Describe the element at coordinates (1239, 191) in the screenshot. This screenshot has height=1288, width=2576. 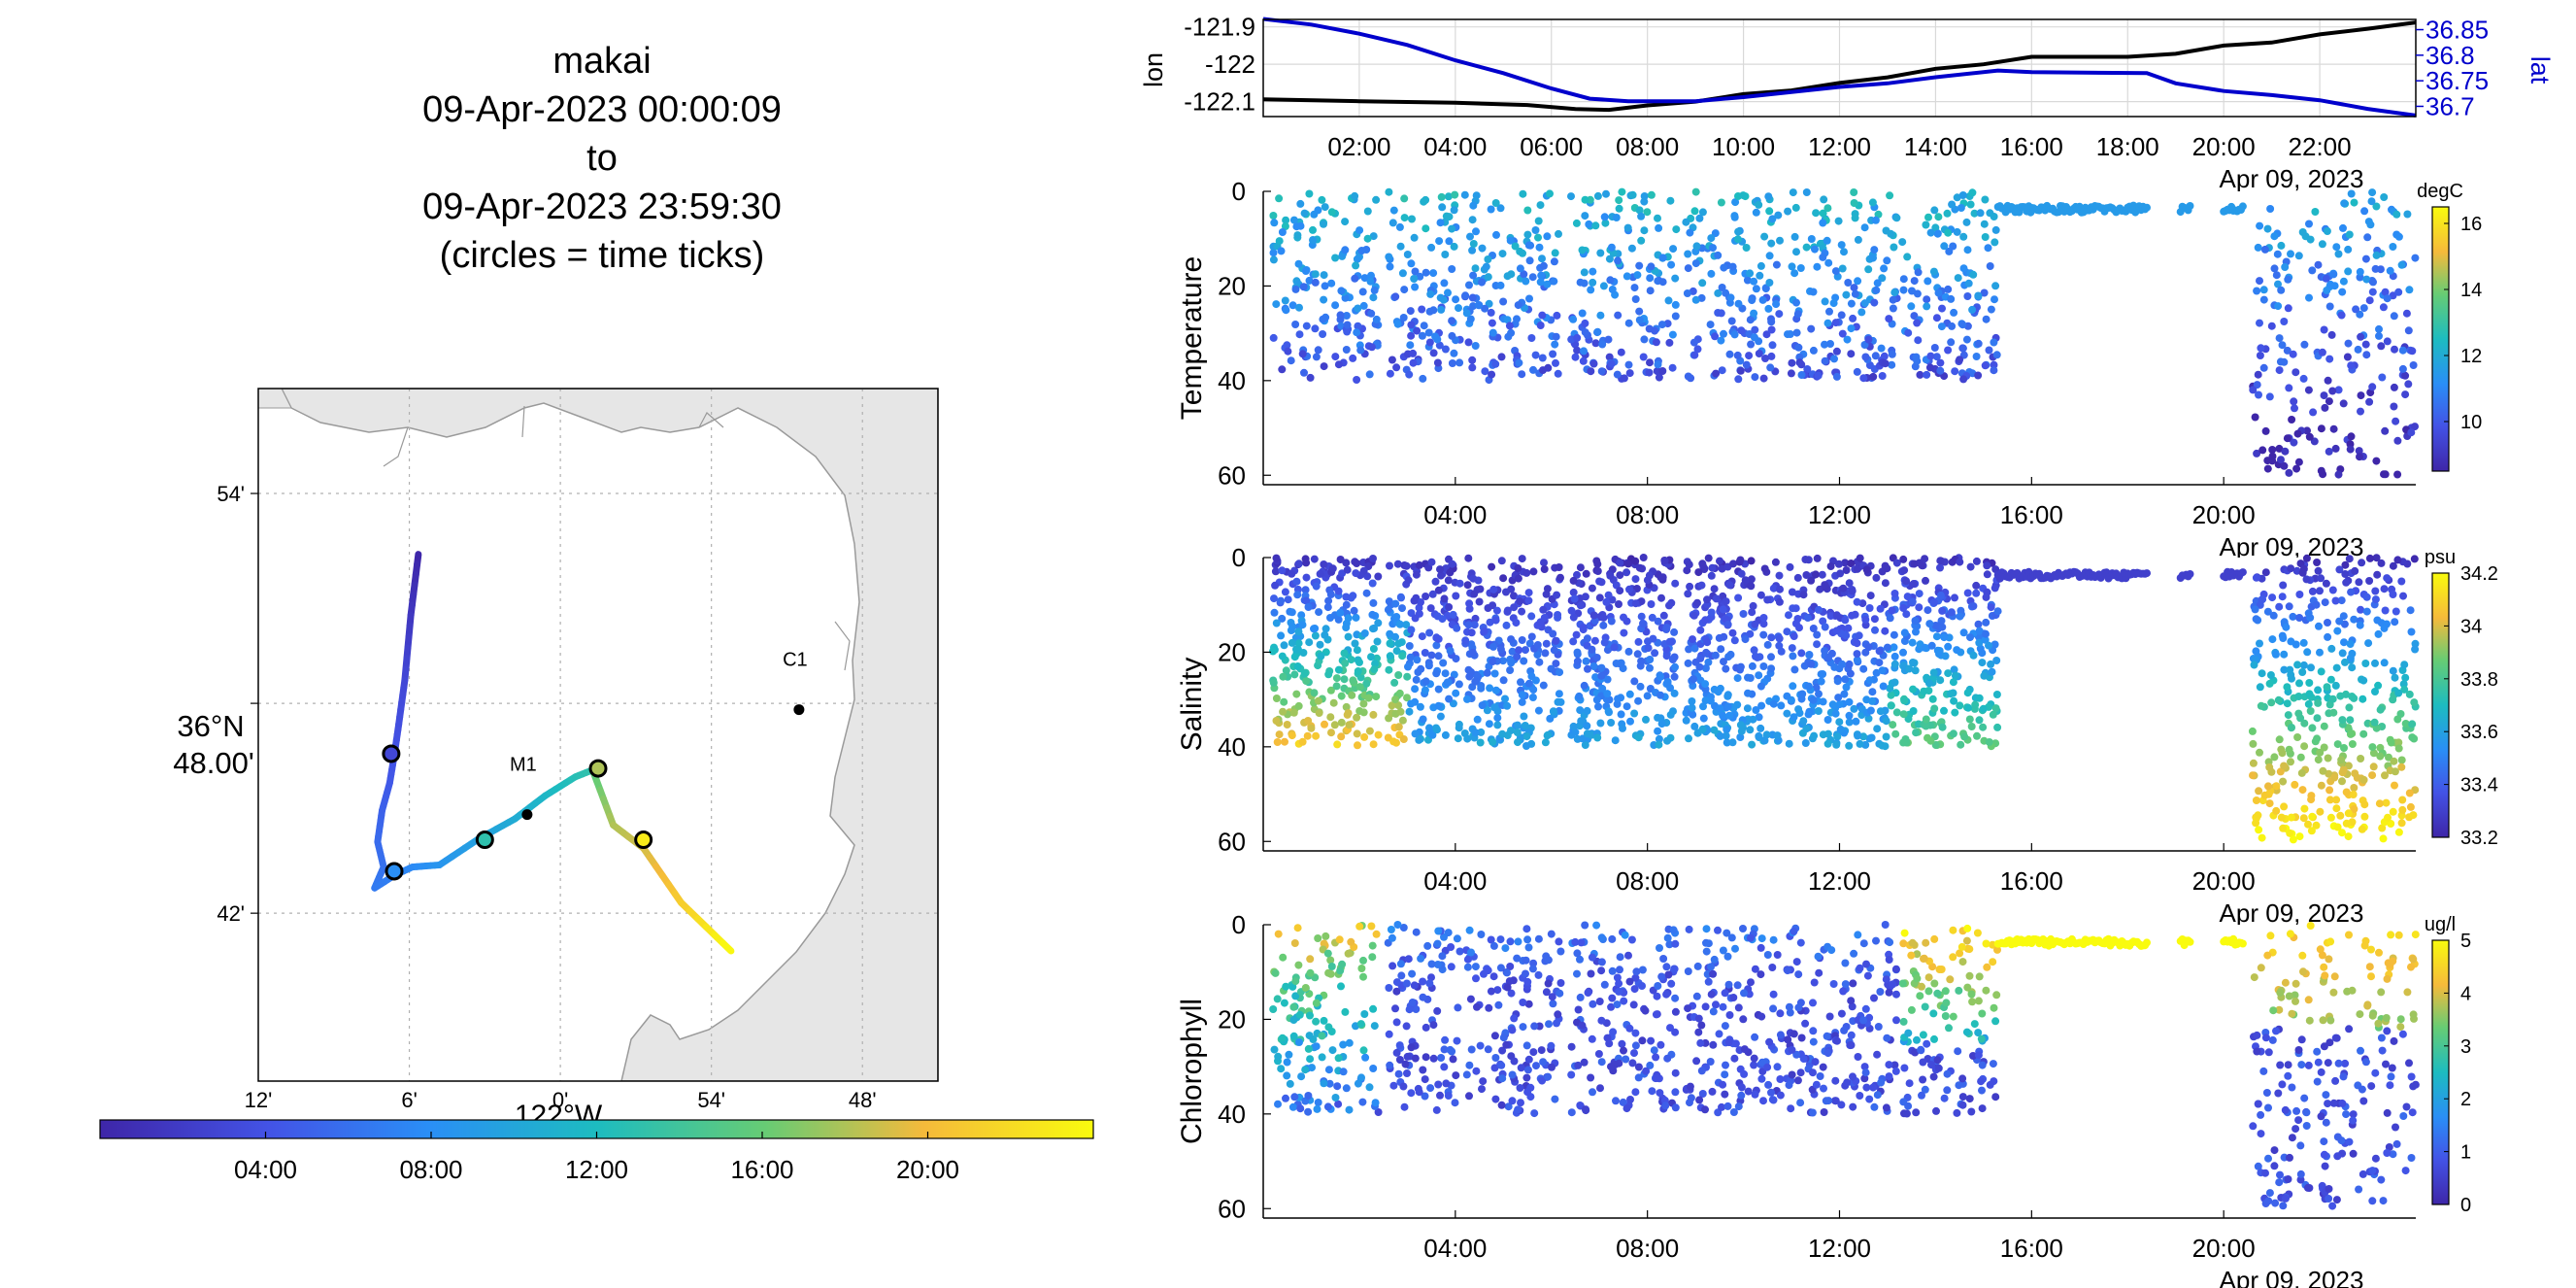
I see `temperature-y-tick-label: 0` at that location.